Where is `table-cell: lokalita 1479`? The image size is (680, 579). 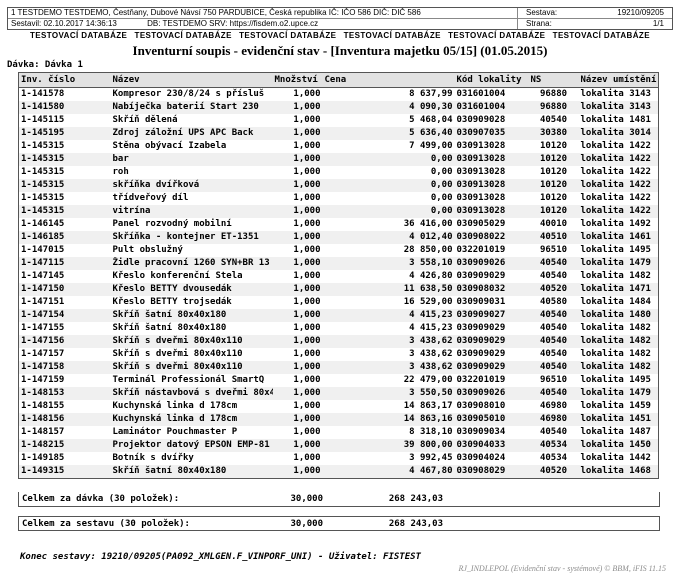 table-cell: lokalita 1479 is located at coordinates (615, 393).